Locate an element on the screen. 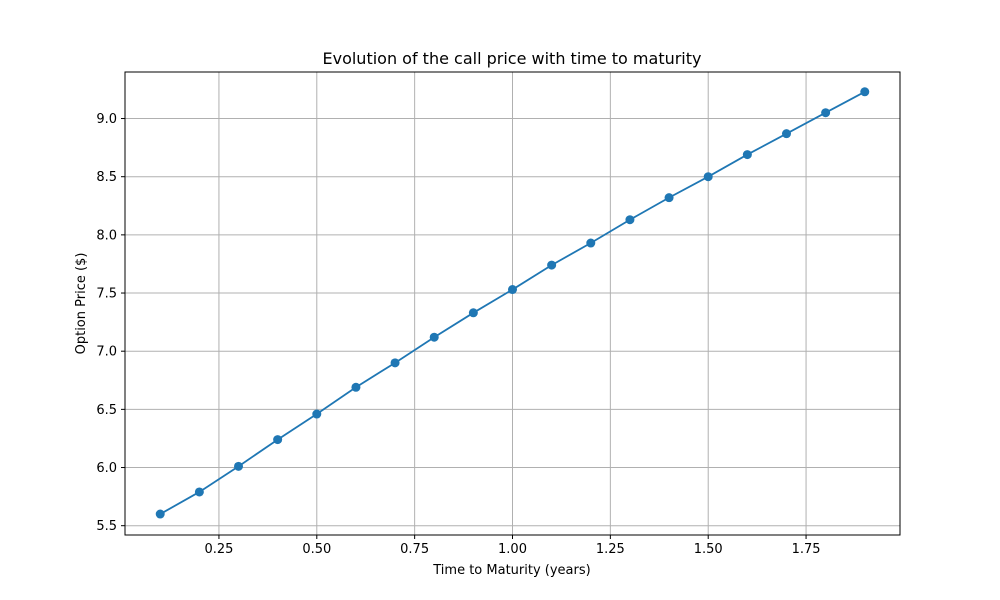 This screenshot has width=1000, height=600. y-tick-label: 7.5 is located at coordinates (106, 294).